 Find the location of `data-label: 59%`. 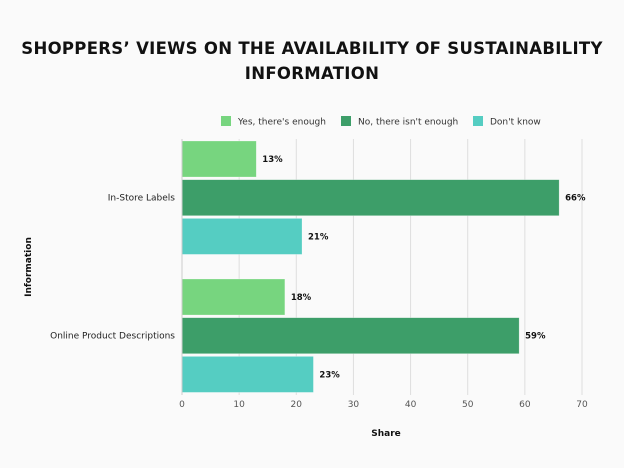

data-label: 59% is located at coordinates (535, 337).